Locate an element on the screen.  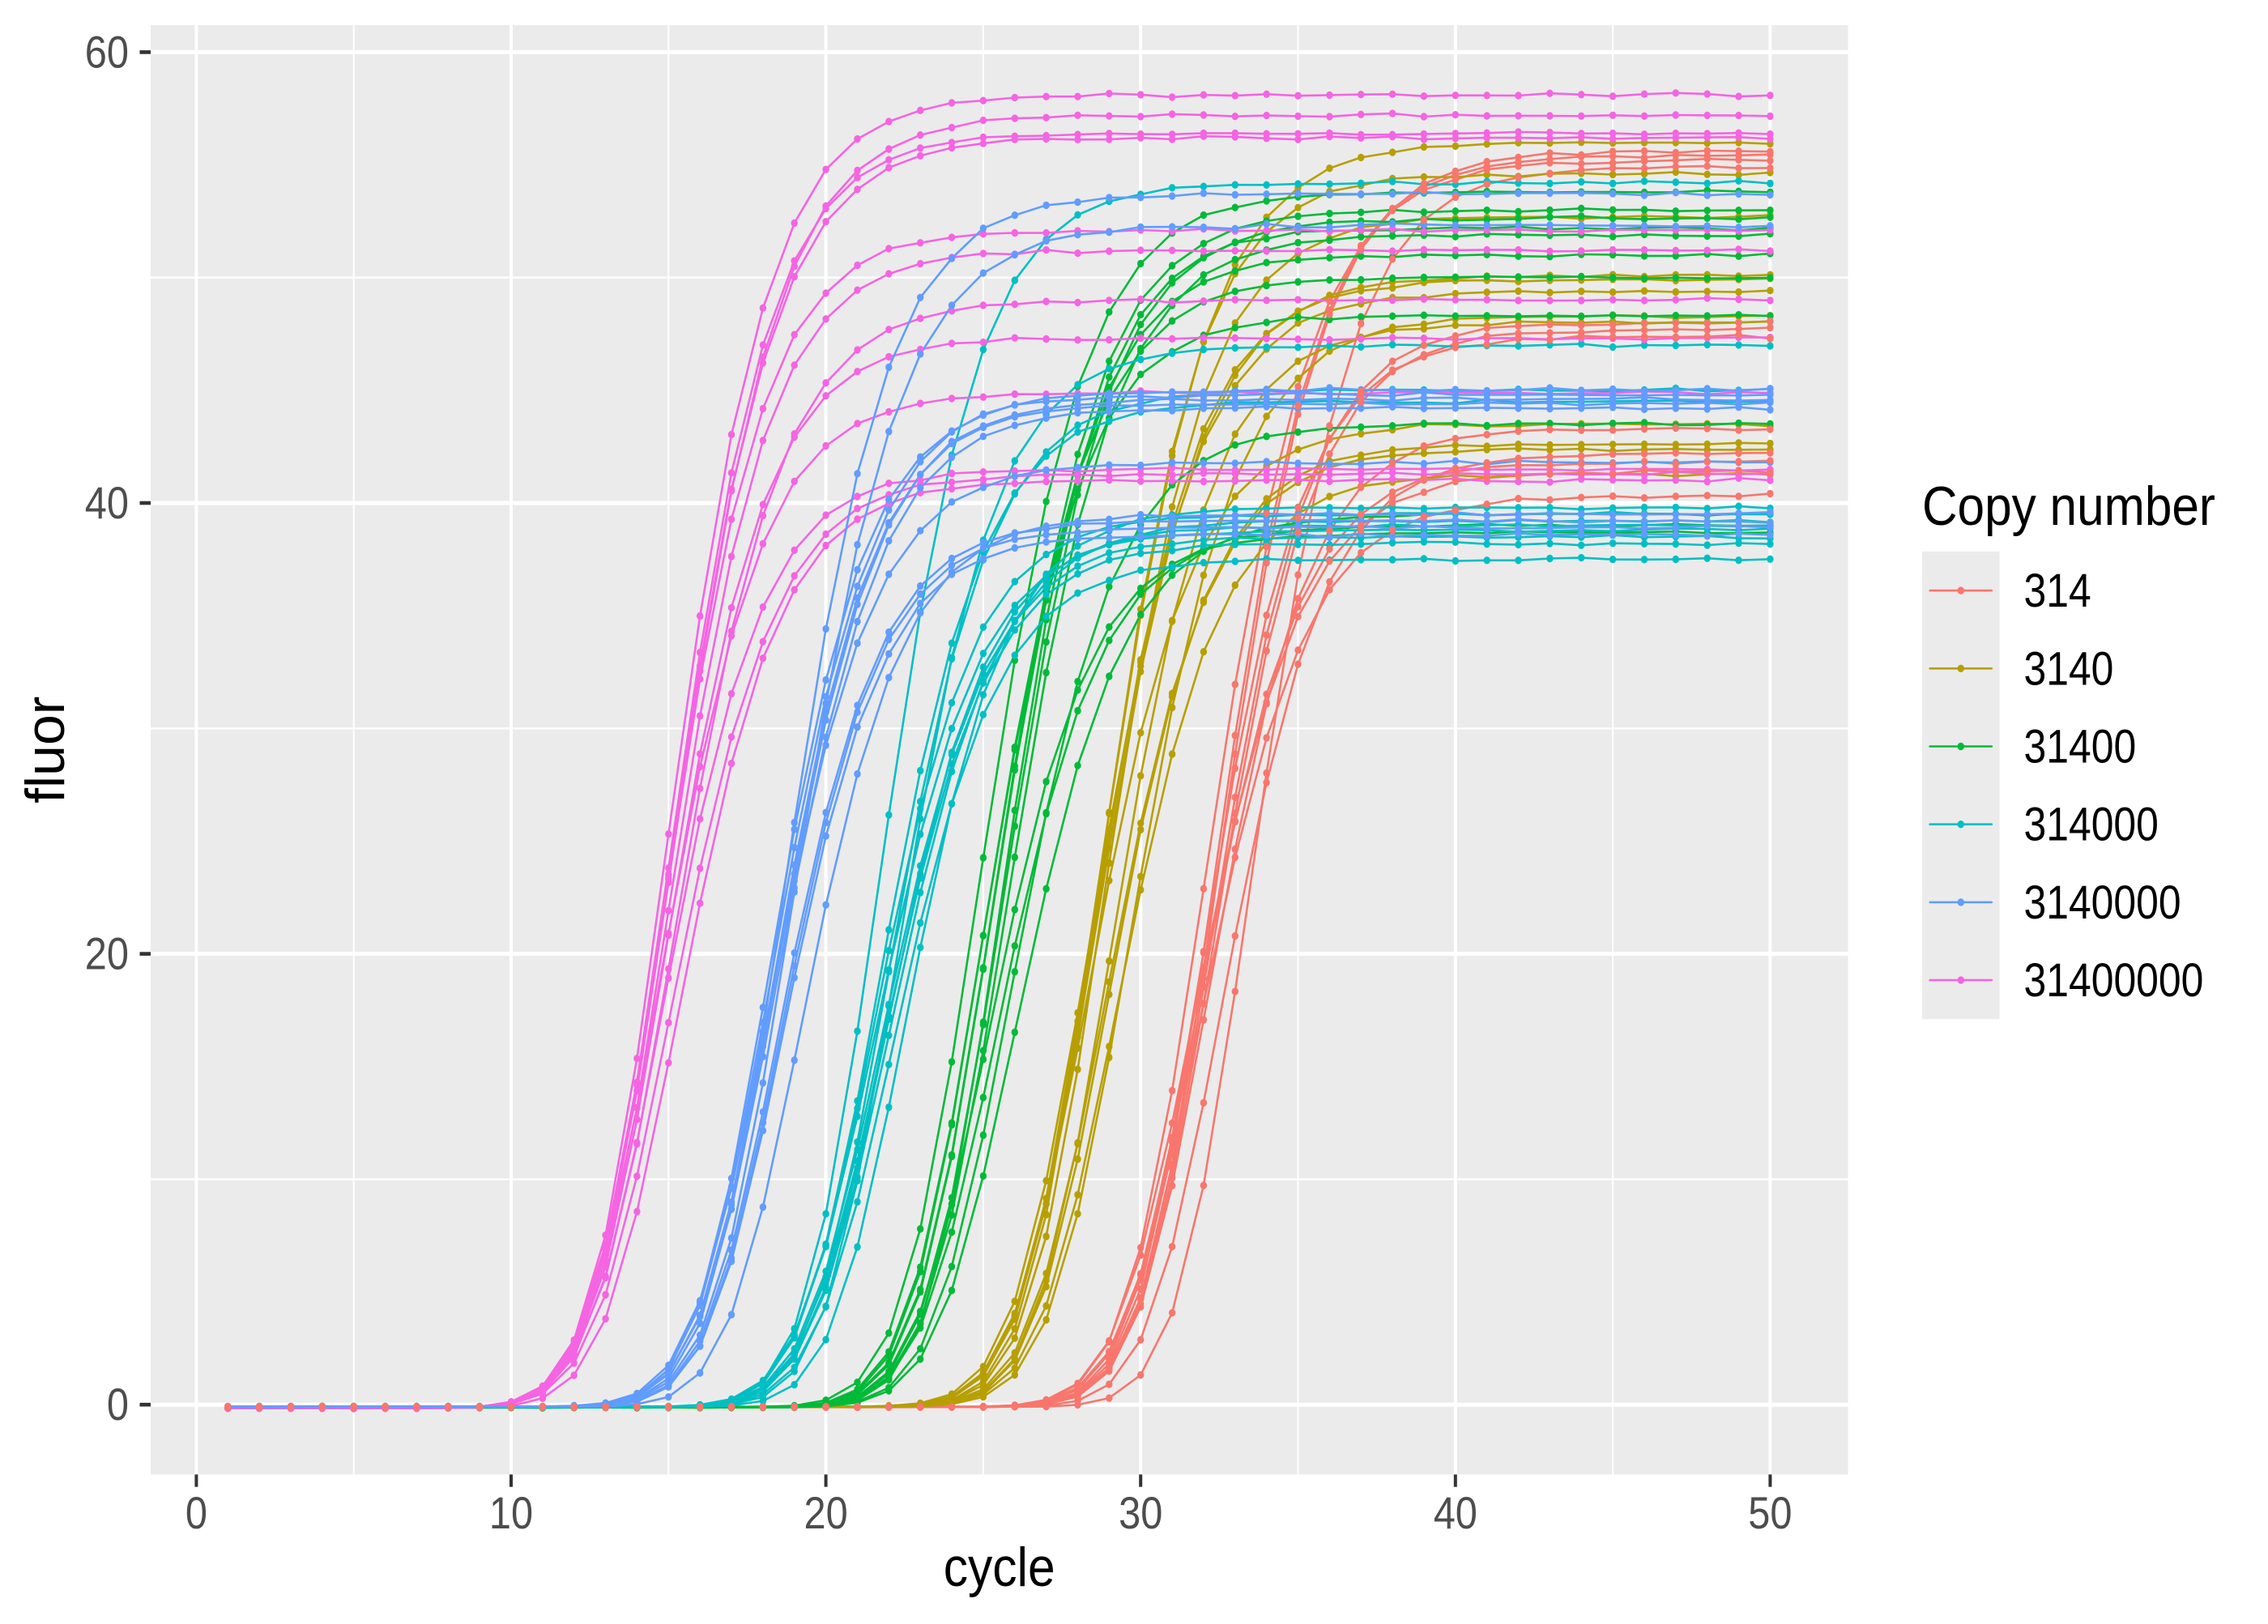
svg-text: 50 is located at coordinates (1770, 1512).